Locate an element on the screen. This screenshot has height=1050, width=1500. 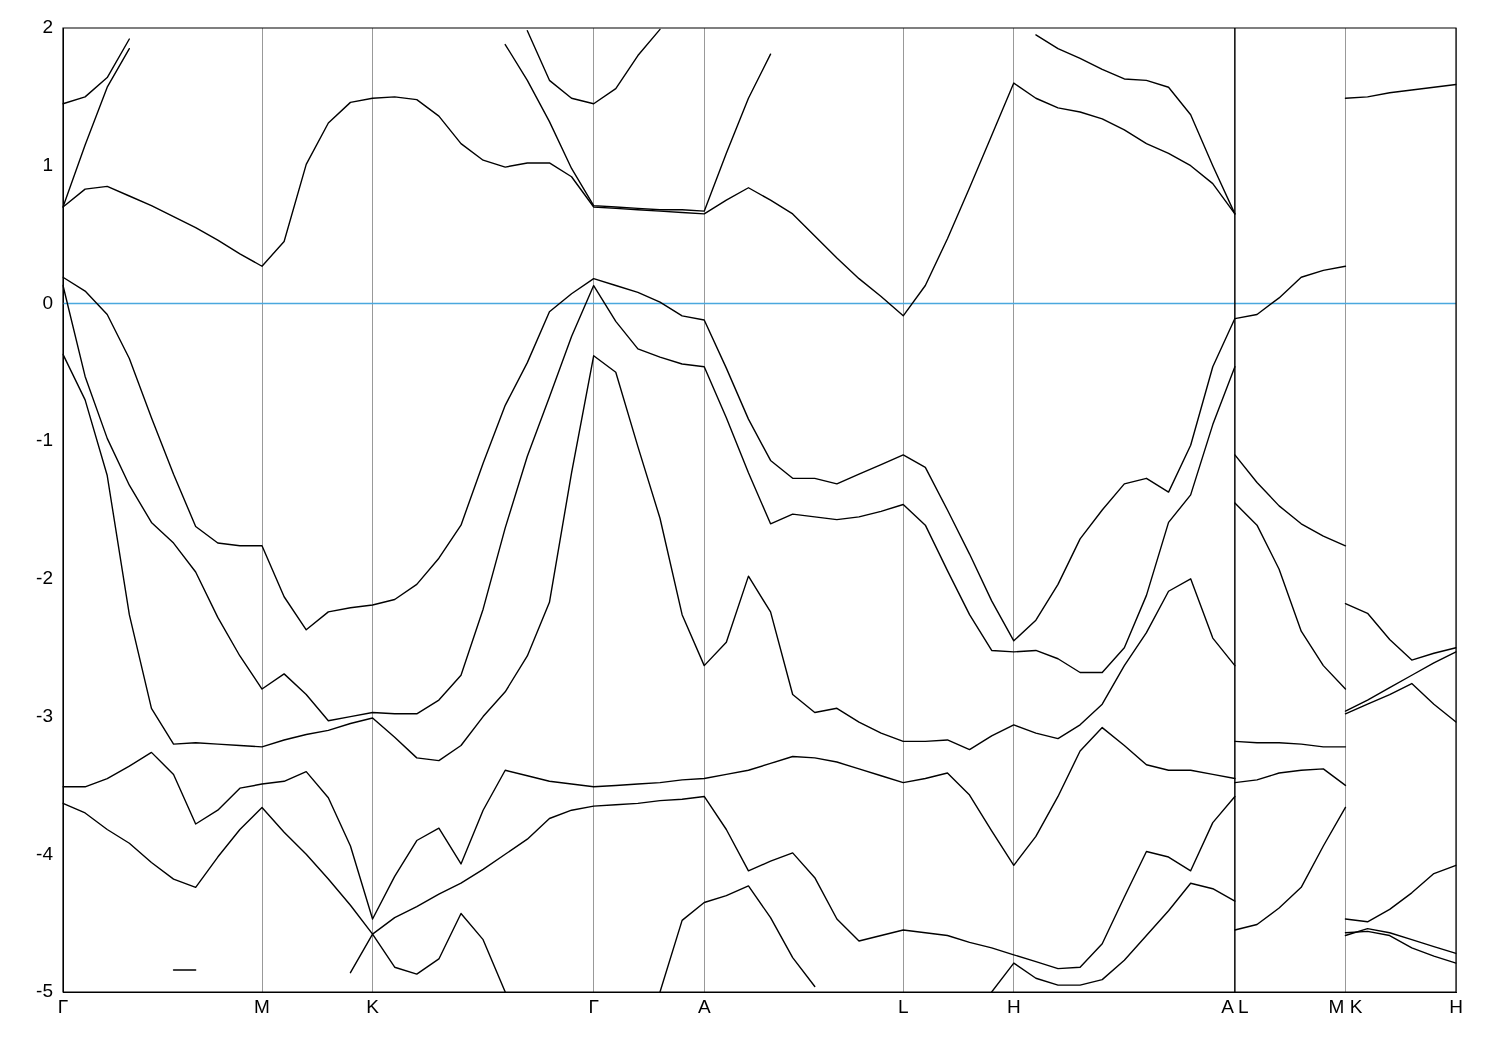
y-tick-label: 2 is located at coordinates (47, 27).